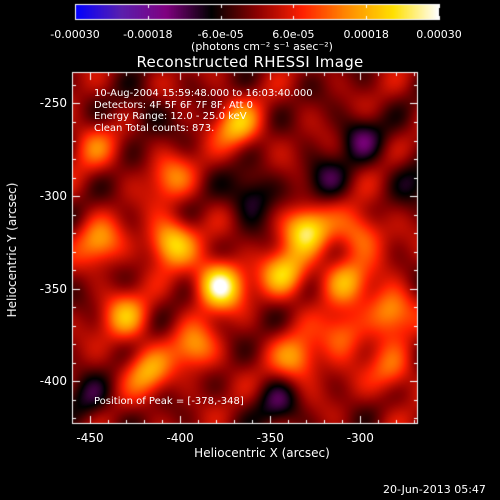  What do you see at coordinates (250, 62) in the screenshot?
I see `chart-title: Reconstructed RHESSI Image` at bounding box center [250, 62].